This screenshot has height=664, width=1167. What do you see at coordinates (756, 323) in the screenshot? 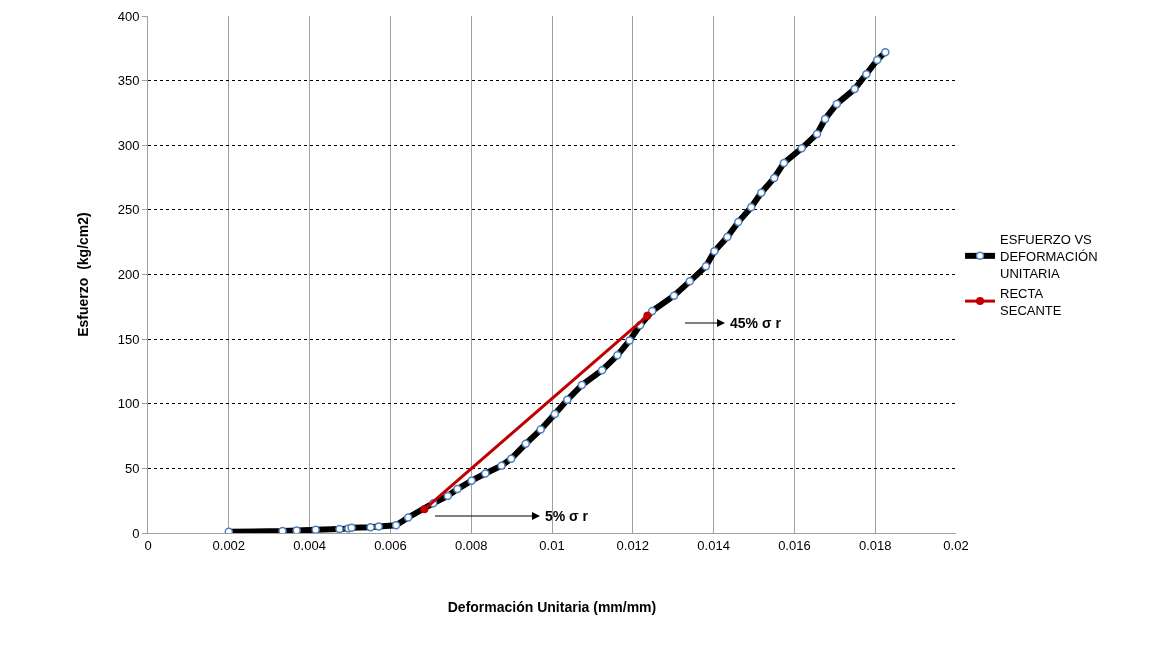
I see `annotation: 45% σ r` at bounding box center [756, 323].